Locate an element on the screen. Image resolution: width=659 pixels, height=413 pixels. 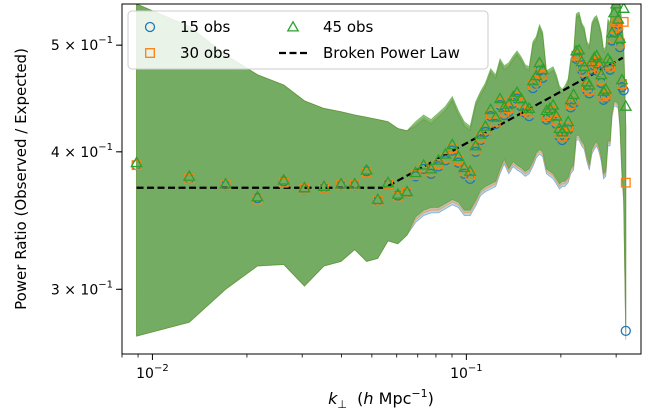
y-tick-label: 5 × 10⁻¹ is located at coordinates (82, 44).